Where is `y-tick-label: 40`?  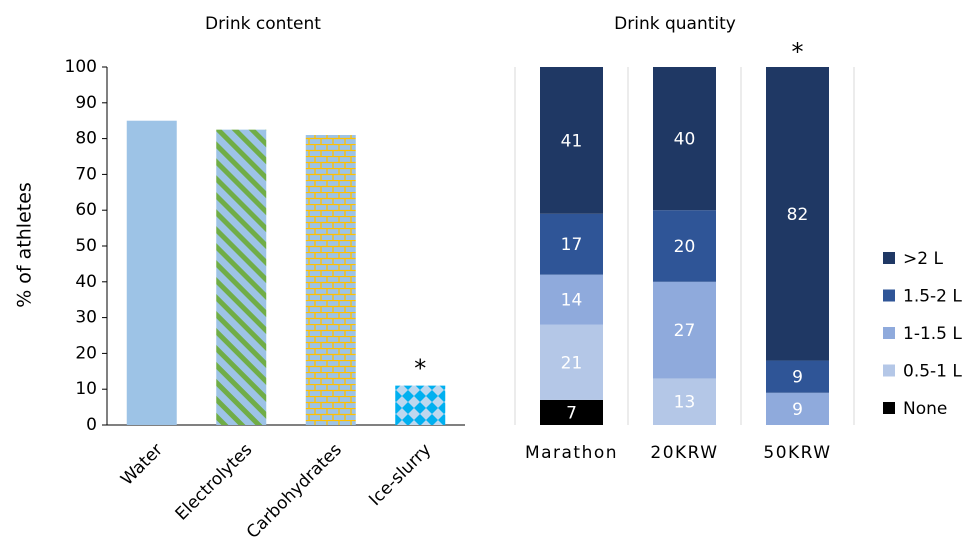
y-tick-label: 40 is located at coordinates (86, 282).